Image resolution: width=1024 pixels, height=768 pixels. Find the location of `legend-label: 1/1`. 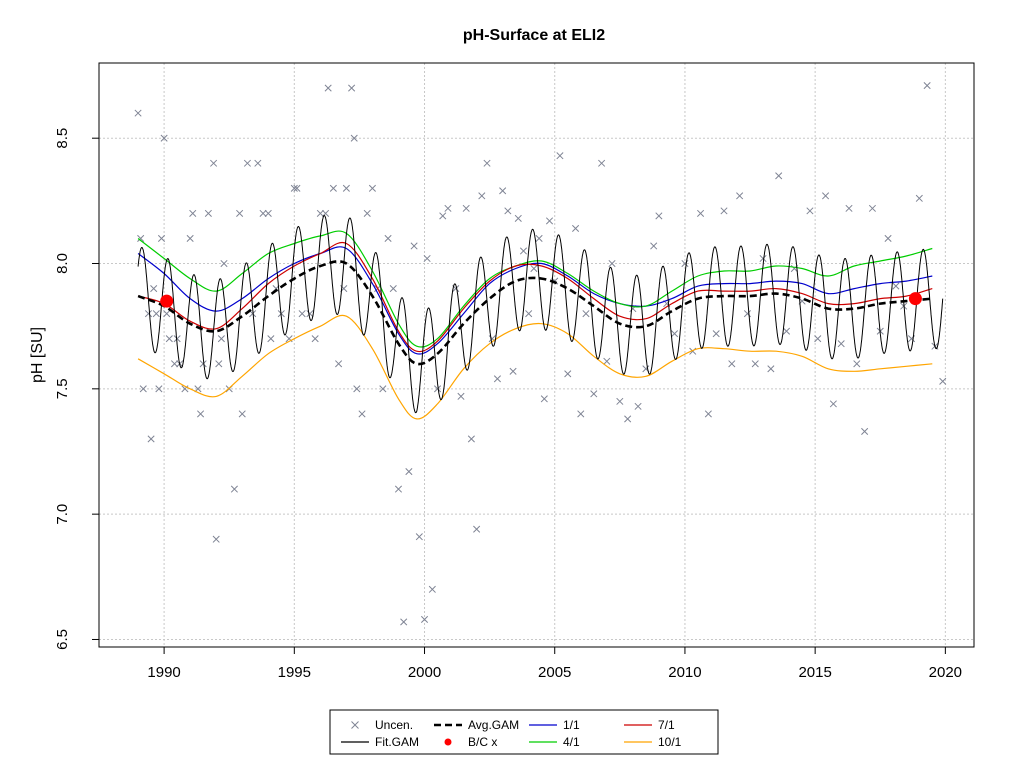

legend-label: 1/1 is located at coordinates (571, 725).